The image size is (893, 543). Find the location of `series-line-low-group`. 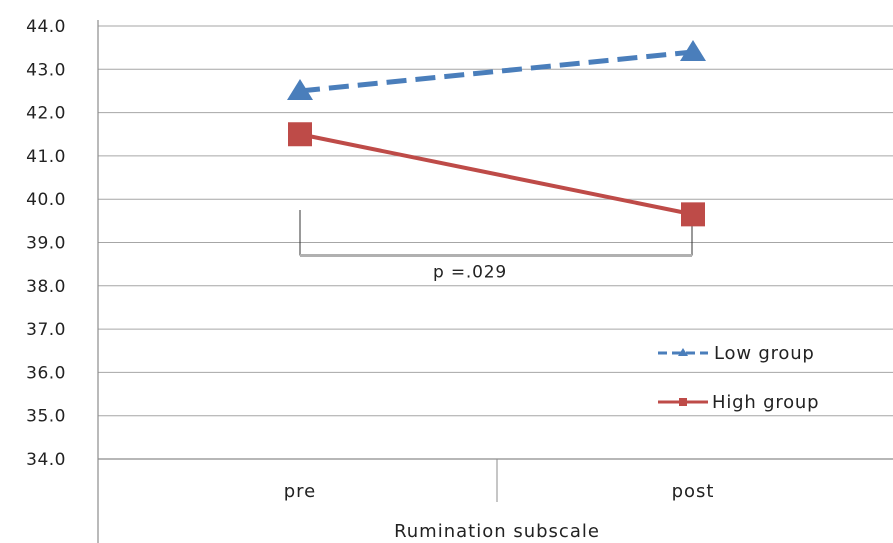

series-line-low-group is located at coordinates (496, 71).